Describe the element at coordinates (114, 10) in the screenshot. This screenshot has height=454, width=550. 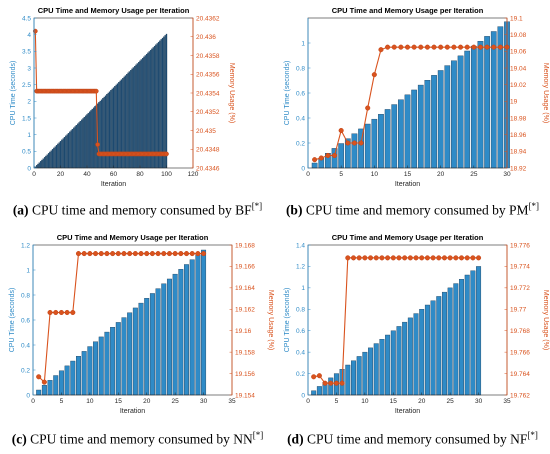
I see `chart-title: CPU Time and Memory Usage per Iteration` at that location.